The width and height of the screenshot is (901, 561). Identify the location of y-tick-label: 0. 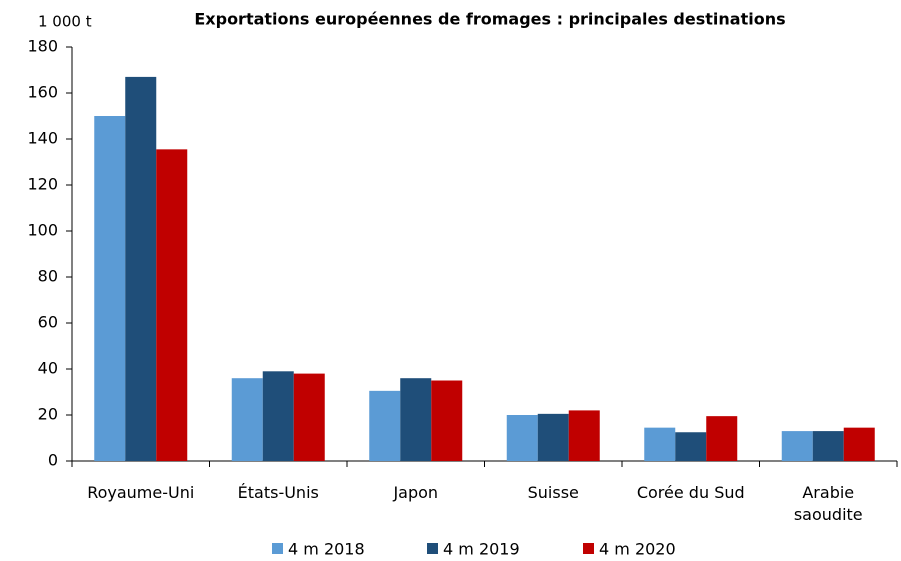
(53, 460).